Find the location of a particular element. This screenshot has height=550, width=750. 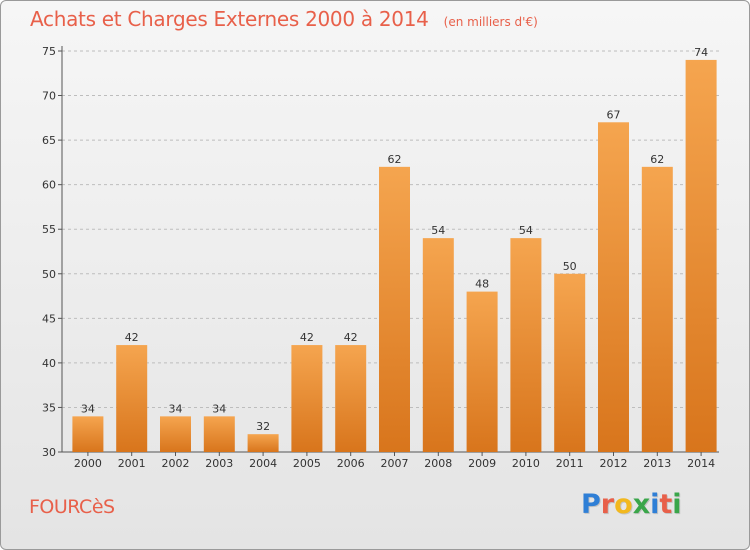

place-name: FOURCèS is located at coordinates (72, 507).